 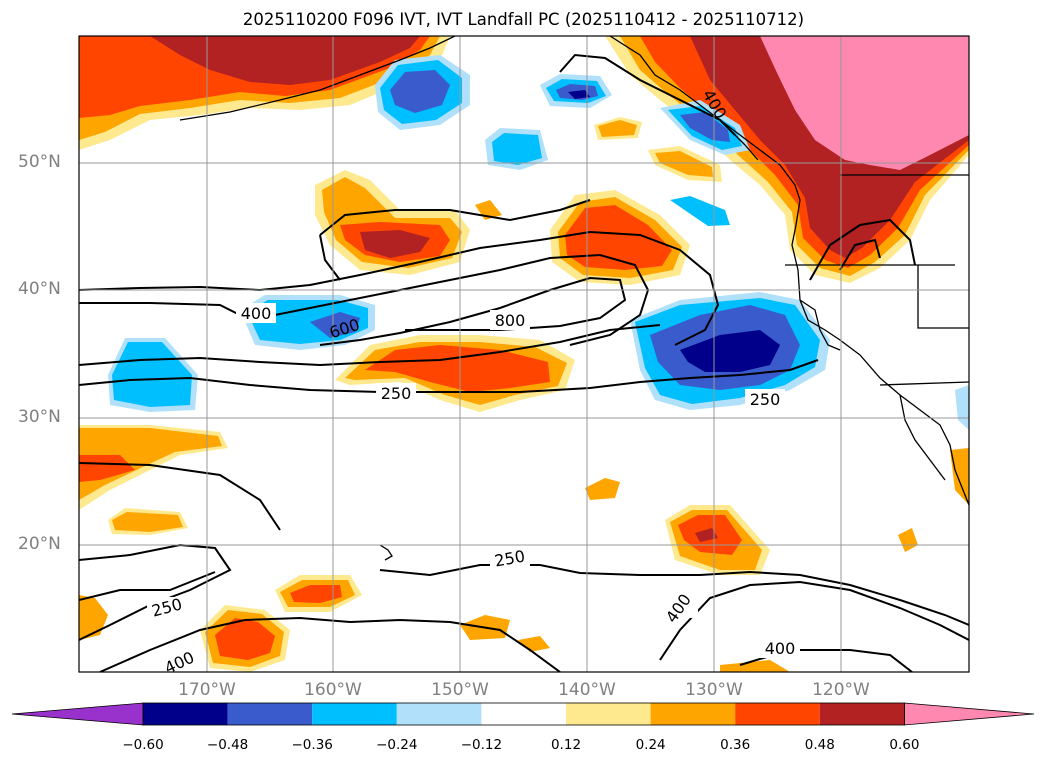 I want to click on colorbar-tick: 0.36, so click(x=735, y=745).